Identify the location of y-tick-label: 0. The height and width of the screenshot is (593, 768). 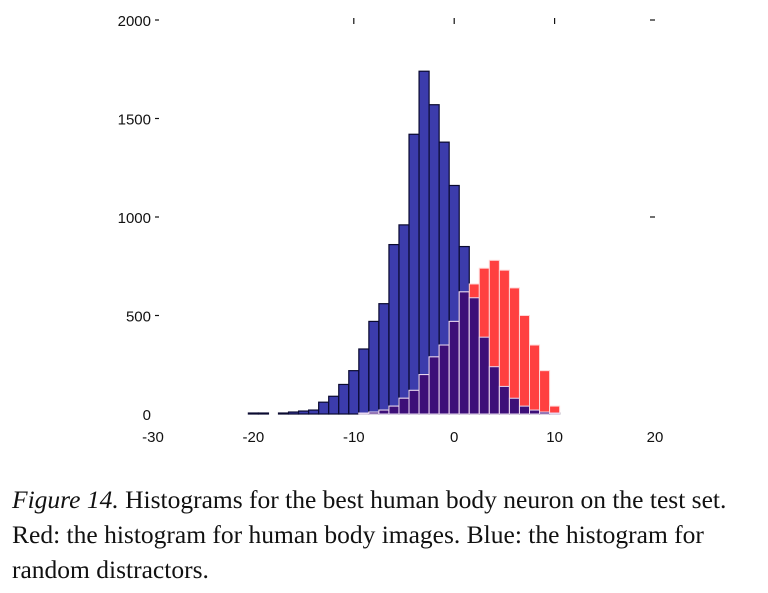
(147, 415).